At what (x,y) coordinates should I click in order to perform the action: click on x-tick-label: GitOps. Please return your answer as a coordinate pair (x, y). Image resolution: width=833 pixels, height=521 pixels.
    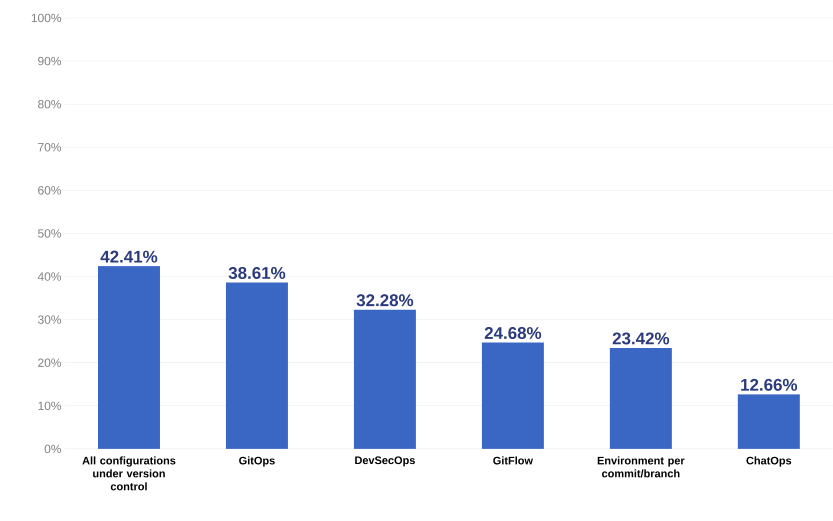
    Looking at the image, I should click on (257, 461).